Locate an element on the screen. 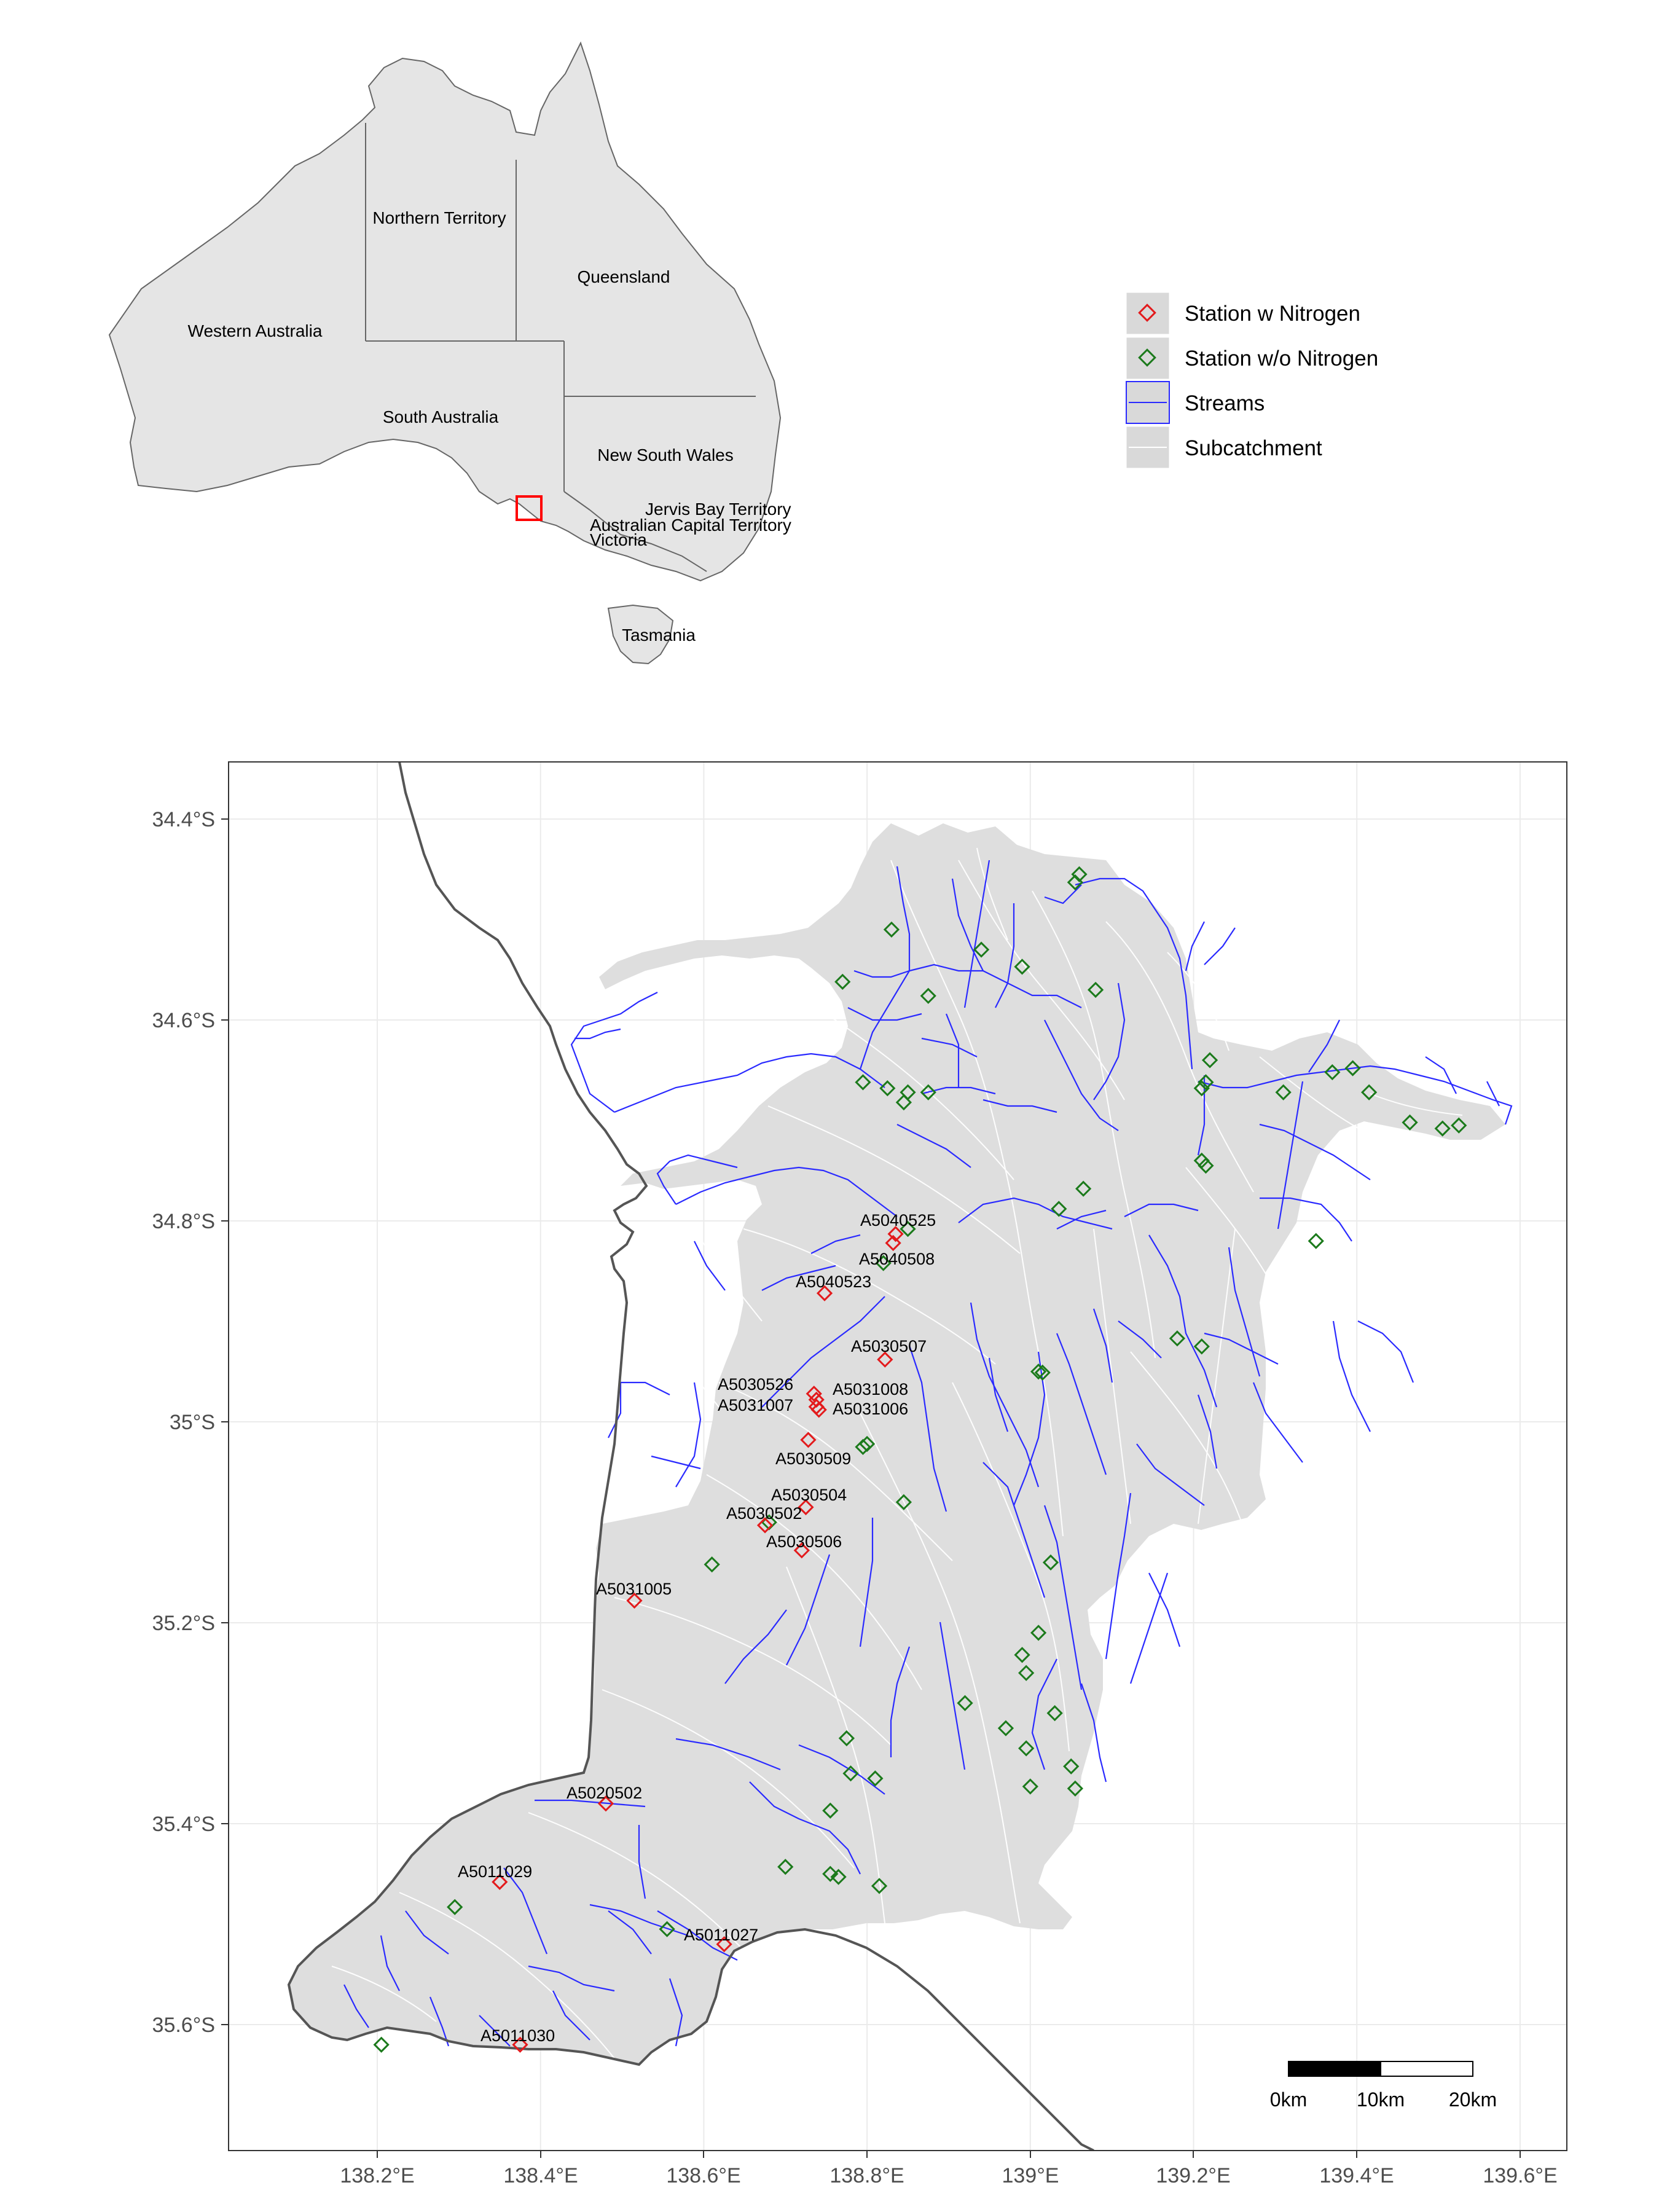 This screenshot has height=2212, width=1659. station-label: A5020502 is located at coordinates (604, 1793).